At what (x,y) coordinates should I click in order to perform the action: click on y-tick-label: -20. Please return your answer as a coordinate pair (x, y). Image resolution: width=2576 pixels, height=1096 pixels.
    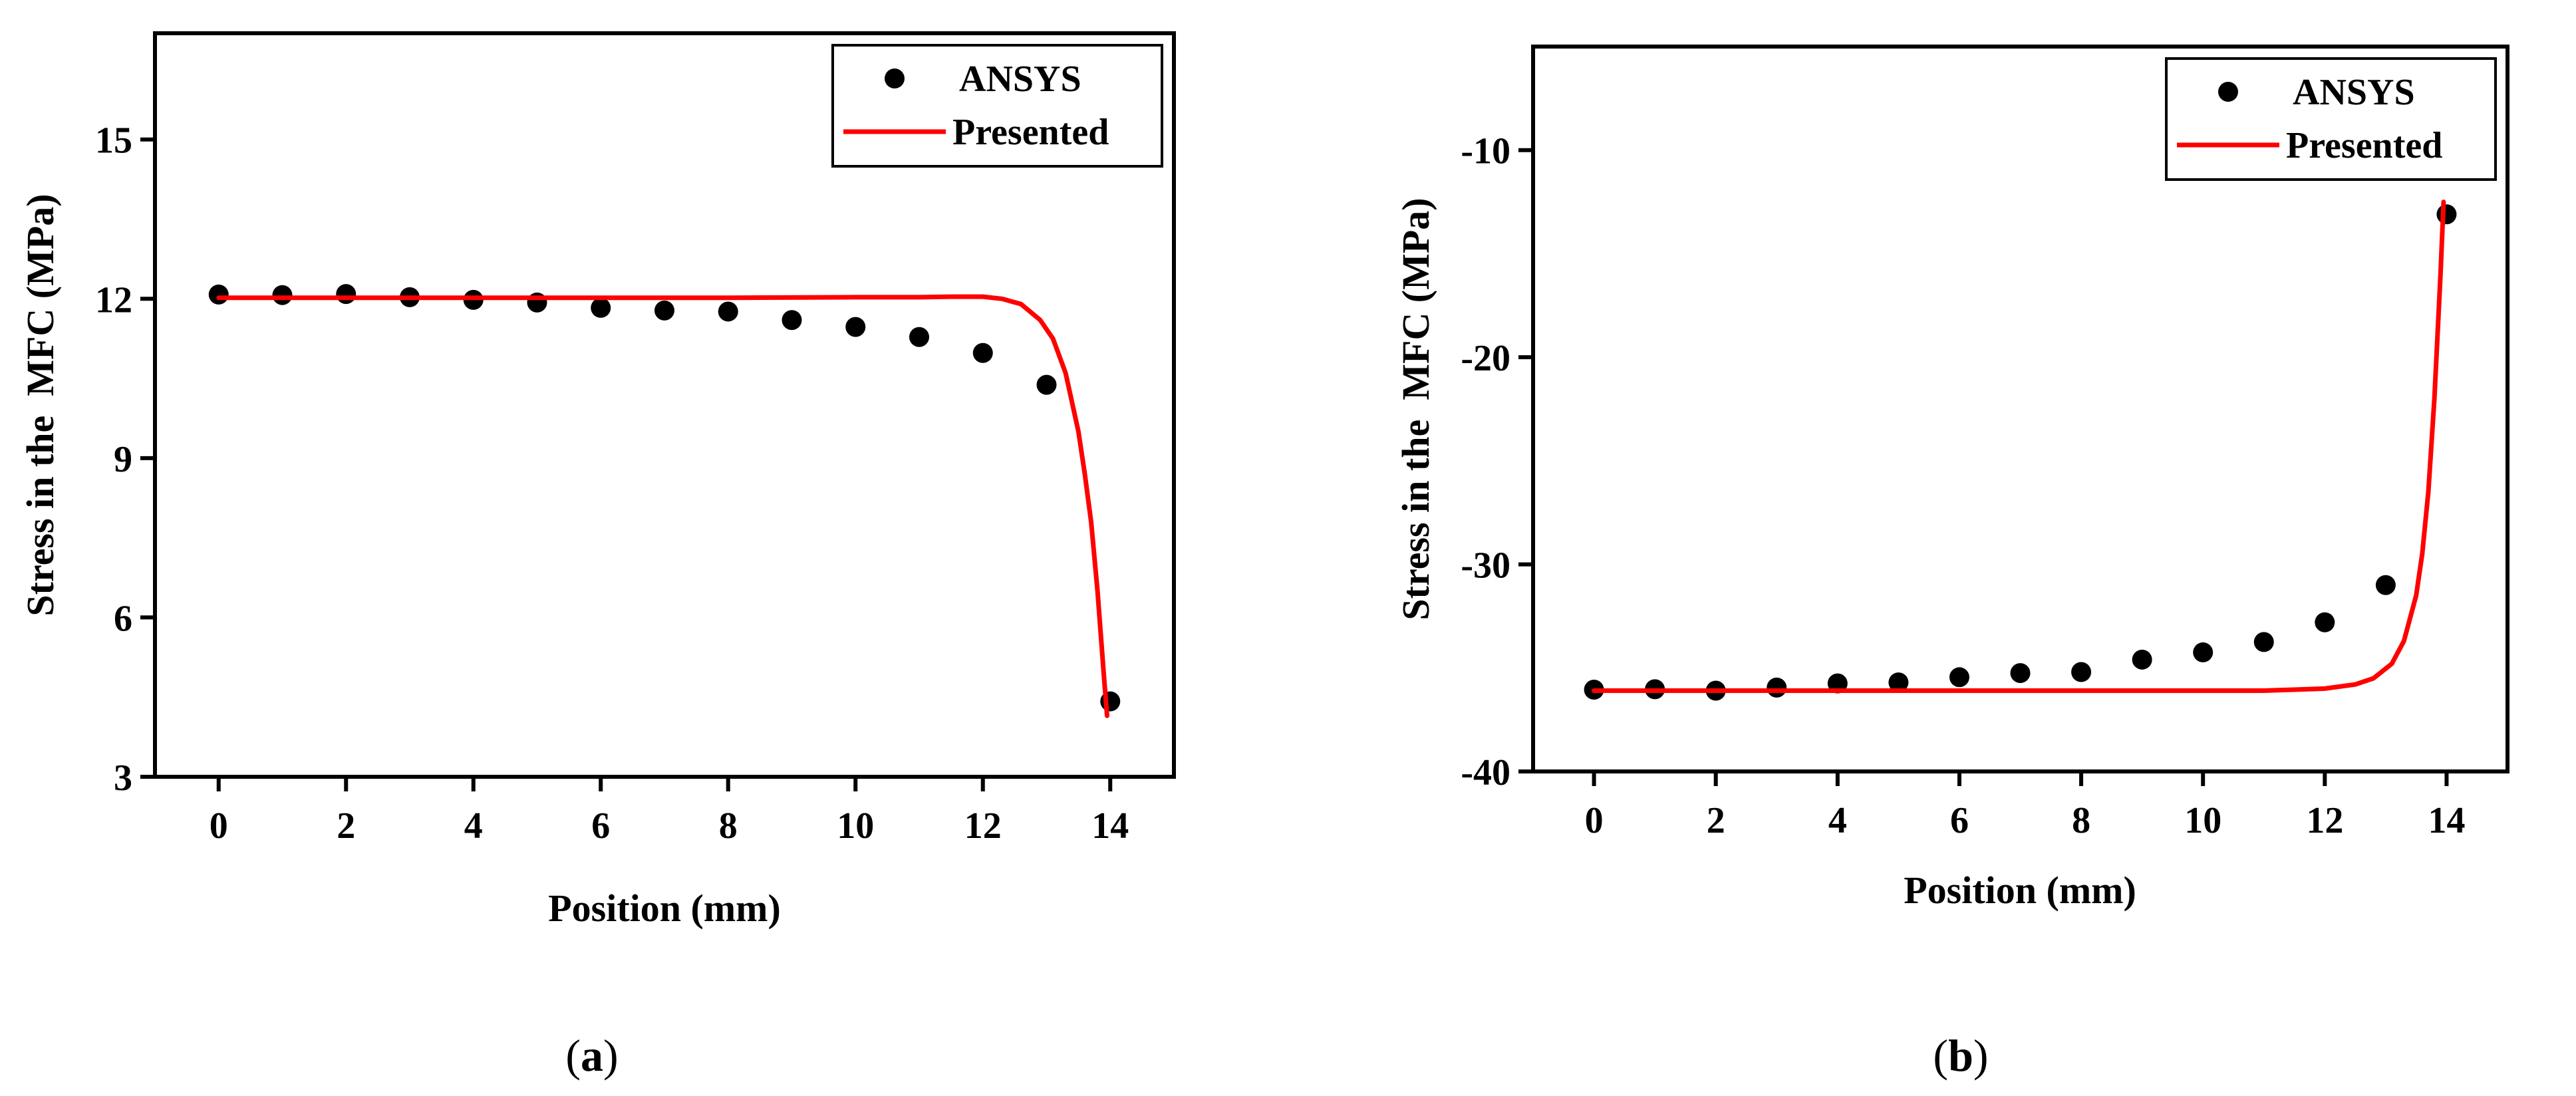
    Looking at the image, I should click on (1485, 358).